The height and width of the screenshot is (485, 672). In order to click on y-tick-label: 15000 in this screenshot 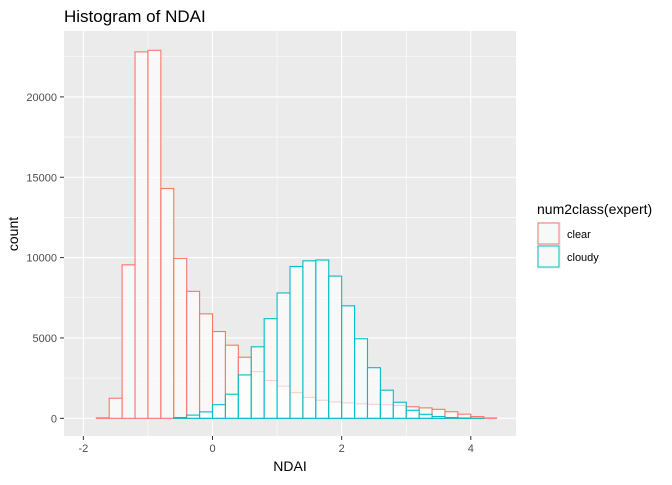, I will do `click(41, 178)`.